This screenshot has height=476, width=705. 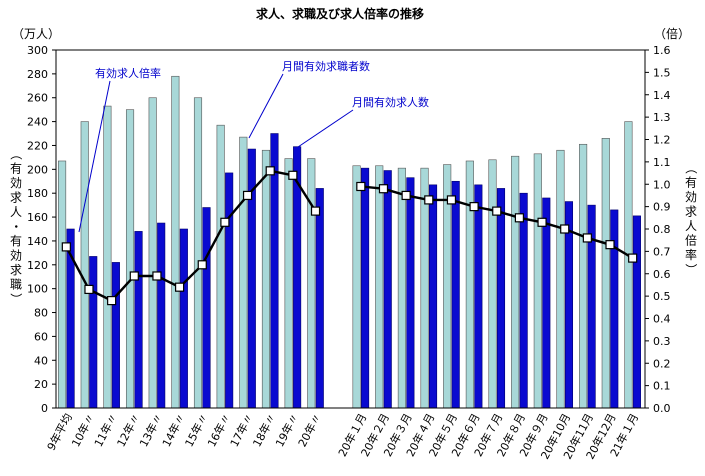 I want to click on right-axis-label-char: ）, so click(x=691, y=269).